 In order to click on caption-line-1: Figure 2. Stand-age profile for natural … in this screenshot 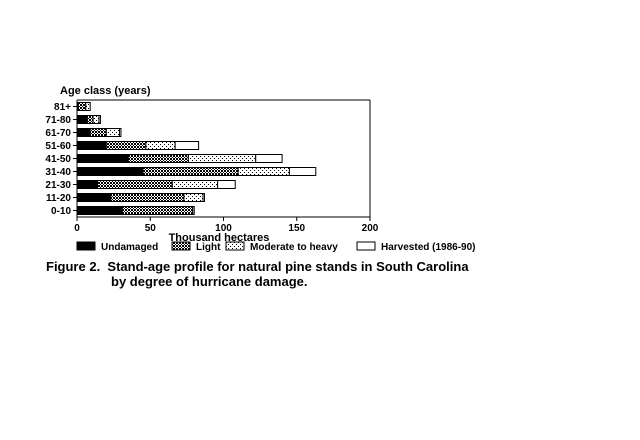, I will do `click(257, 266)`.